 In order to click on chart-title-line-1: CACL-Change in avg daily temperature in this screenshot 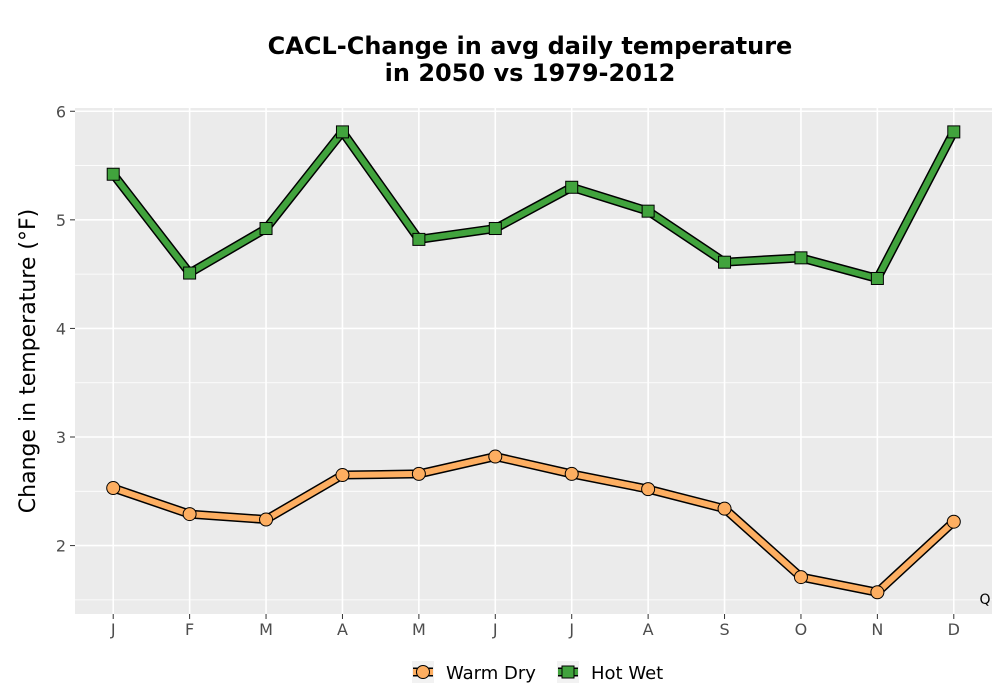, I will do `click(530, 46)`.